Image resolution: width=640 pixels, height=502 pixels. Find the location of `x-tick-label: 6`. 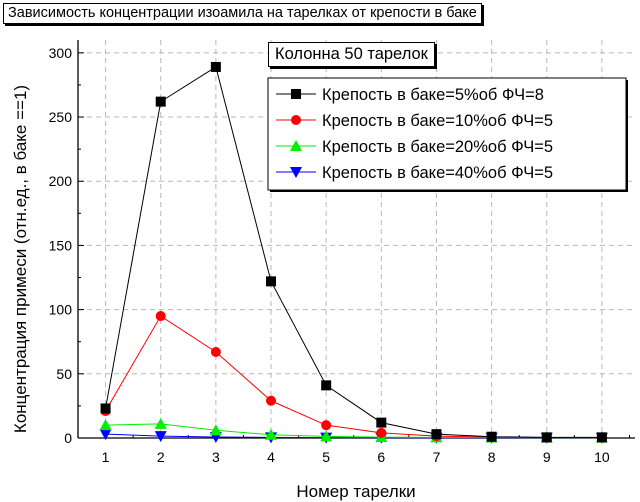

x-tick-label: 6 is located at coordinates (381, 457).